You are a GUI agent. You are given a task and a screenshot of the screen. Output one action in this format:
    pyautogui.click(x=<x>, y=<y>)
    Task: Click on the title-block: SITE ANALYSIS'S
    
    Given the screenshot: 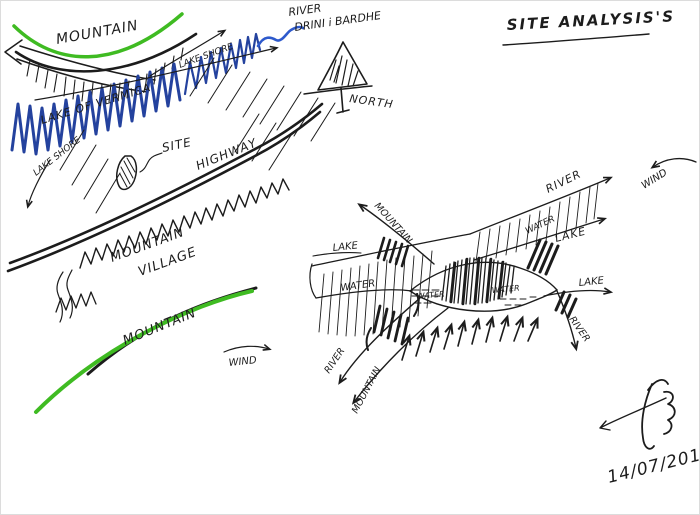 What is the action you would take?
    pyautogui.click(x=589, y=26)
    